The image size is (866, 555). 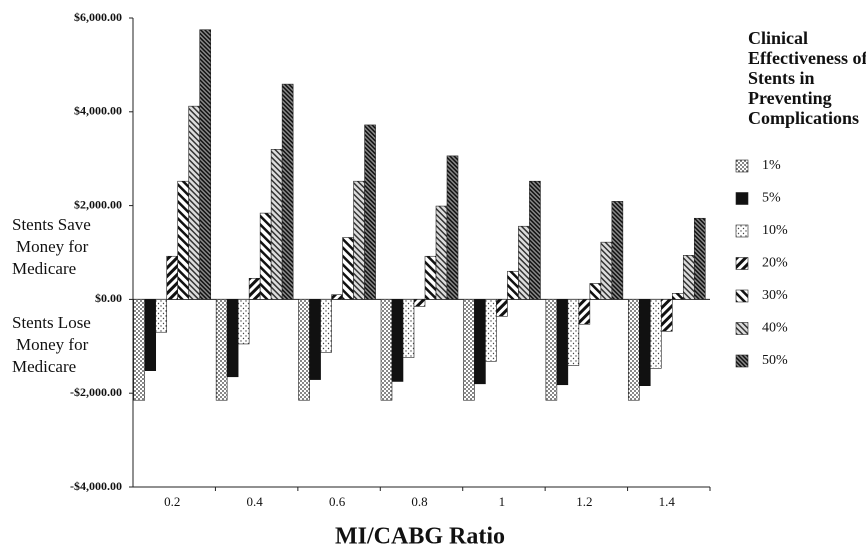 I want to click on annotation: Stents Lose, so click(x=51, y=322).